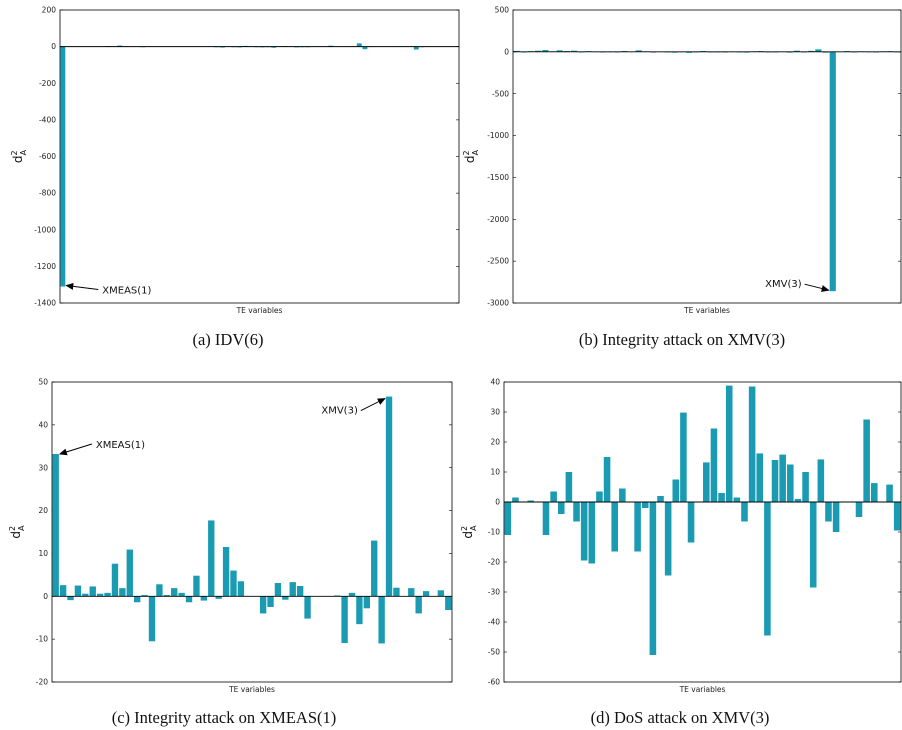 The image size is (902, 730). I want to click on caption-d: (d) DoS attack on XMV(3), so click(680, 717).